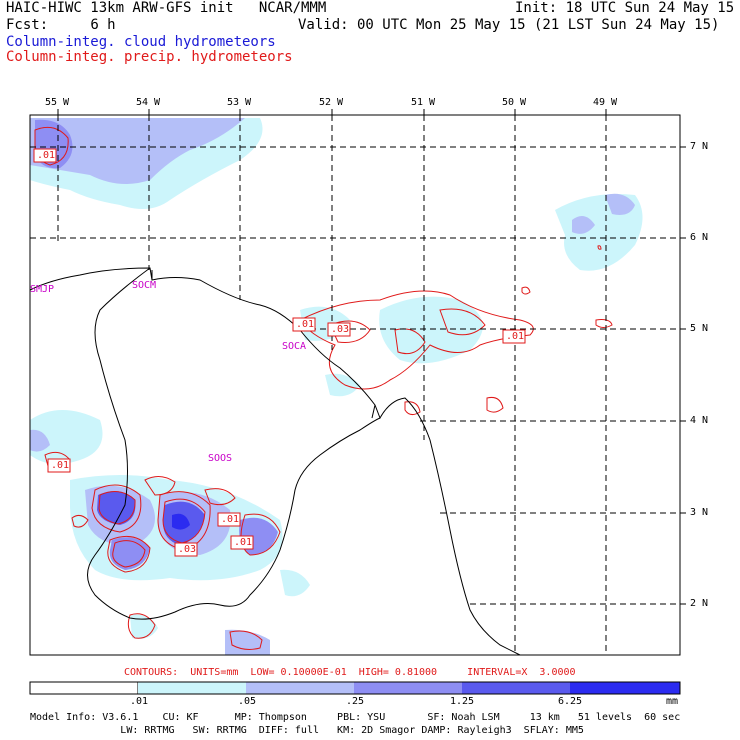 This screenshot has width=740, height=740. What do you see at coordinates (57, 102) in the screenshot?
I see `lon-label: 55 W` at bounding box center [57, 102].